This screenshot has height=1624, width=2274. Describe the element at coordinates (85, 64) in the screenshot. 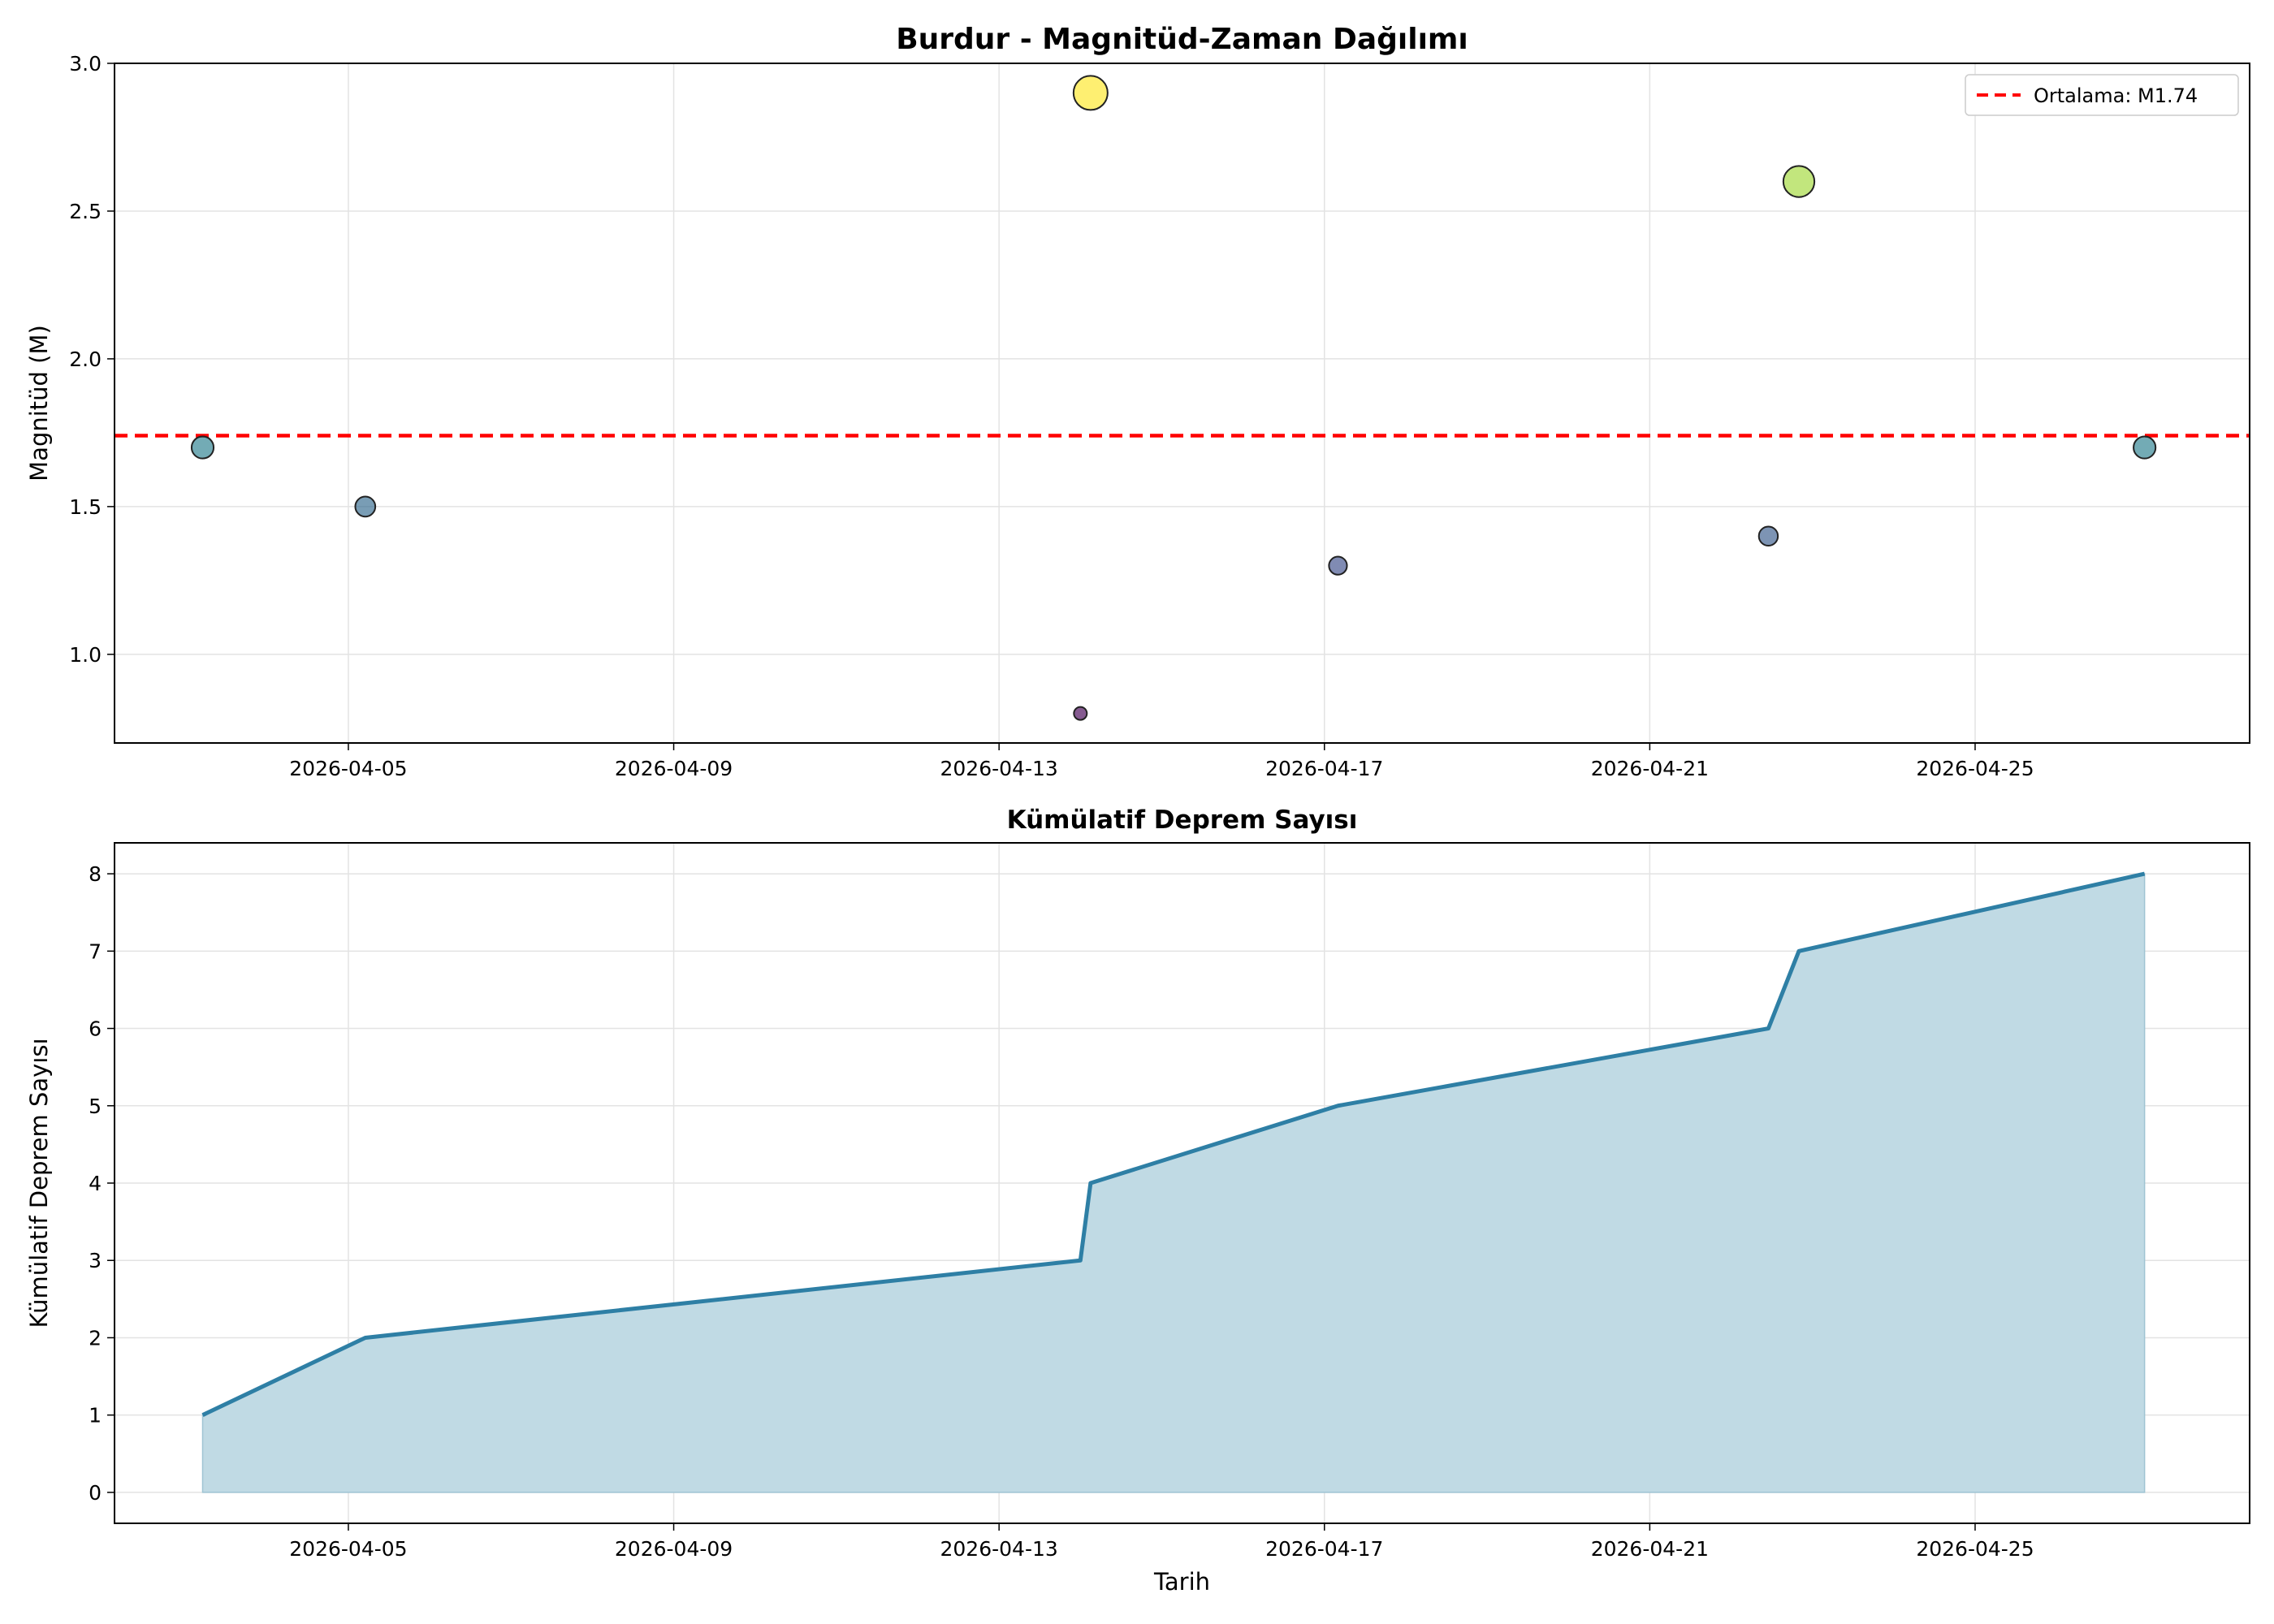

I see `y-tick-label: 3.0` at that location.